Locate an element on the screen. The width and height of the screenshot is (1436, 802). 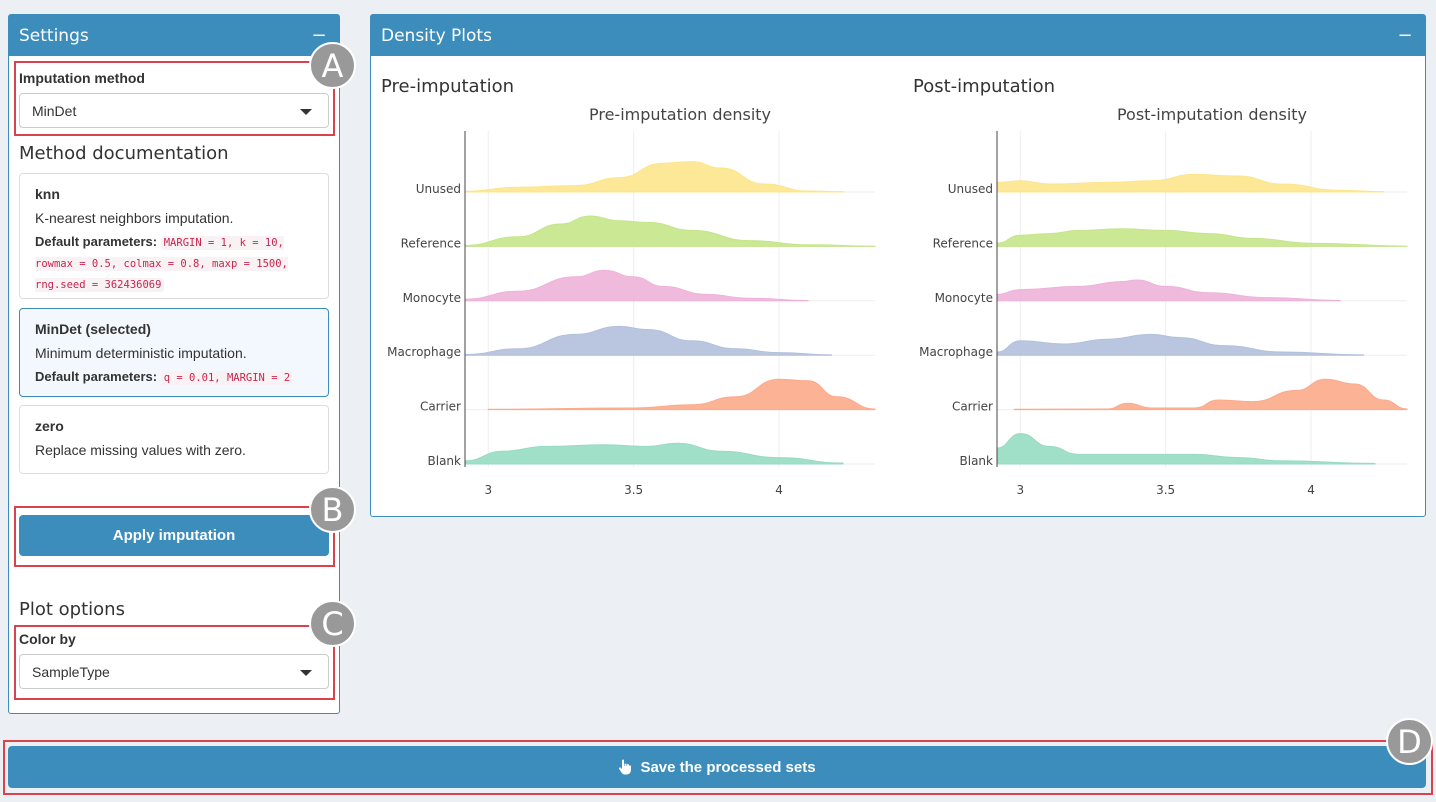
method-description: Replace missing values with zero. is located at coordinates (140, 450).